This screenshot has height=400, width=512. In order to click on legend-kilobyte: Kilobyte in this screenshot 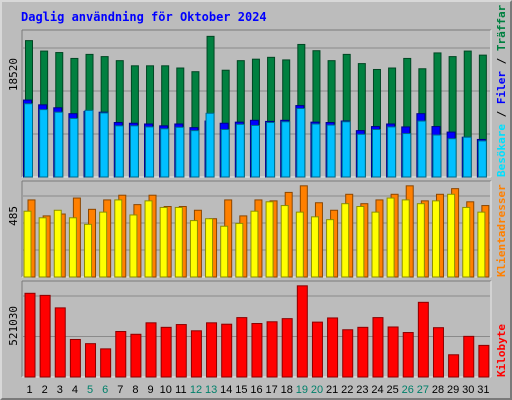, I will do `click(501, 350)`.